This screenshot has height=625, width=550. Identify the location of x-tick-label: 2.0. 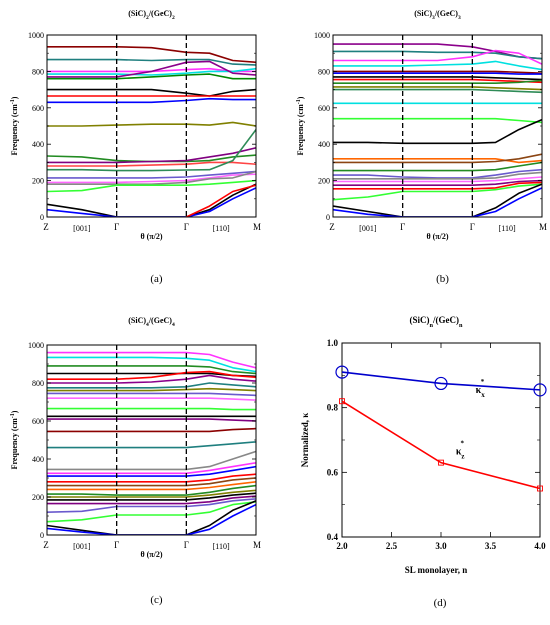
(342, 546).